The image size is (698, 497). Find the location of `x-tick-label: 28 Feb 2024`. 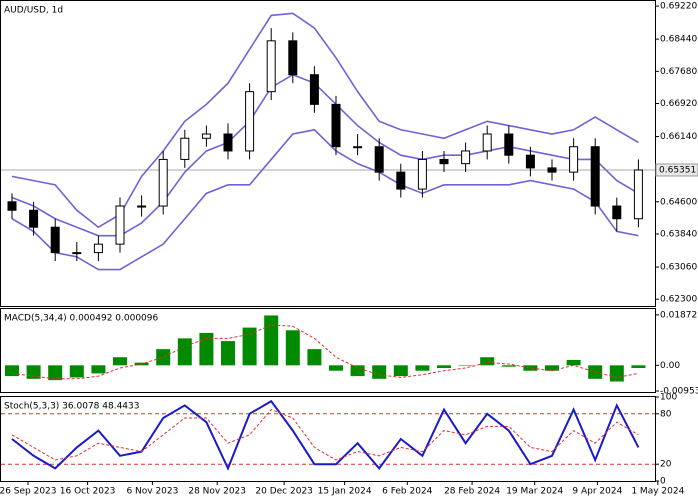

x-tick-label: 28 Feb 2024 is located at coordinates (472, 492).